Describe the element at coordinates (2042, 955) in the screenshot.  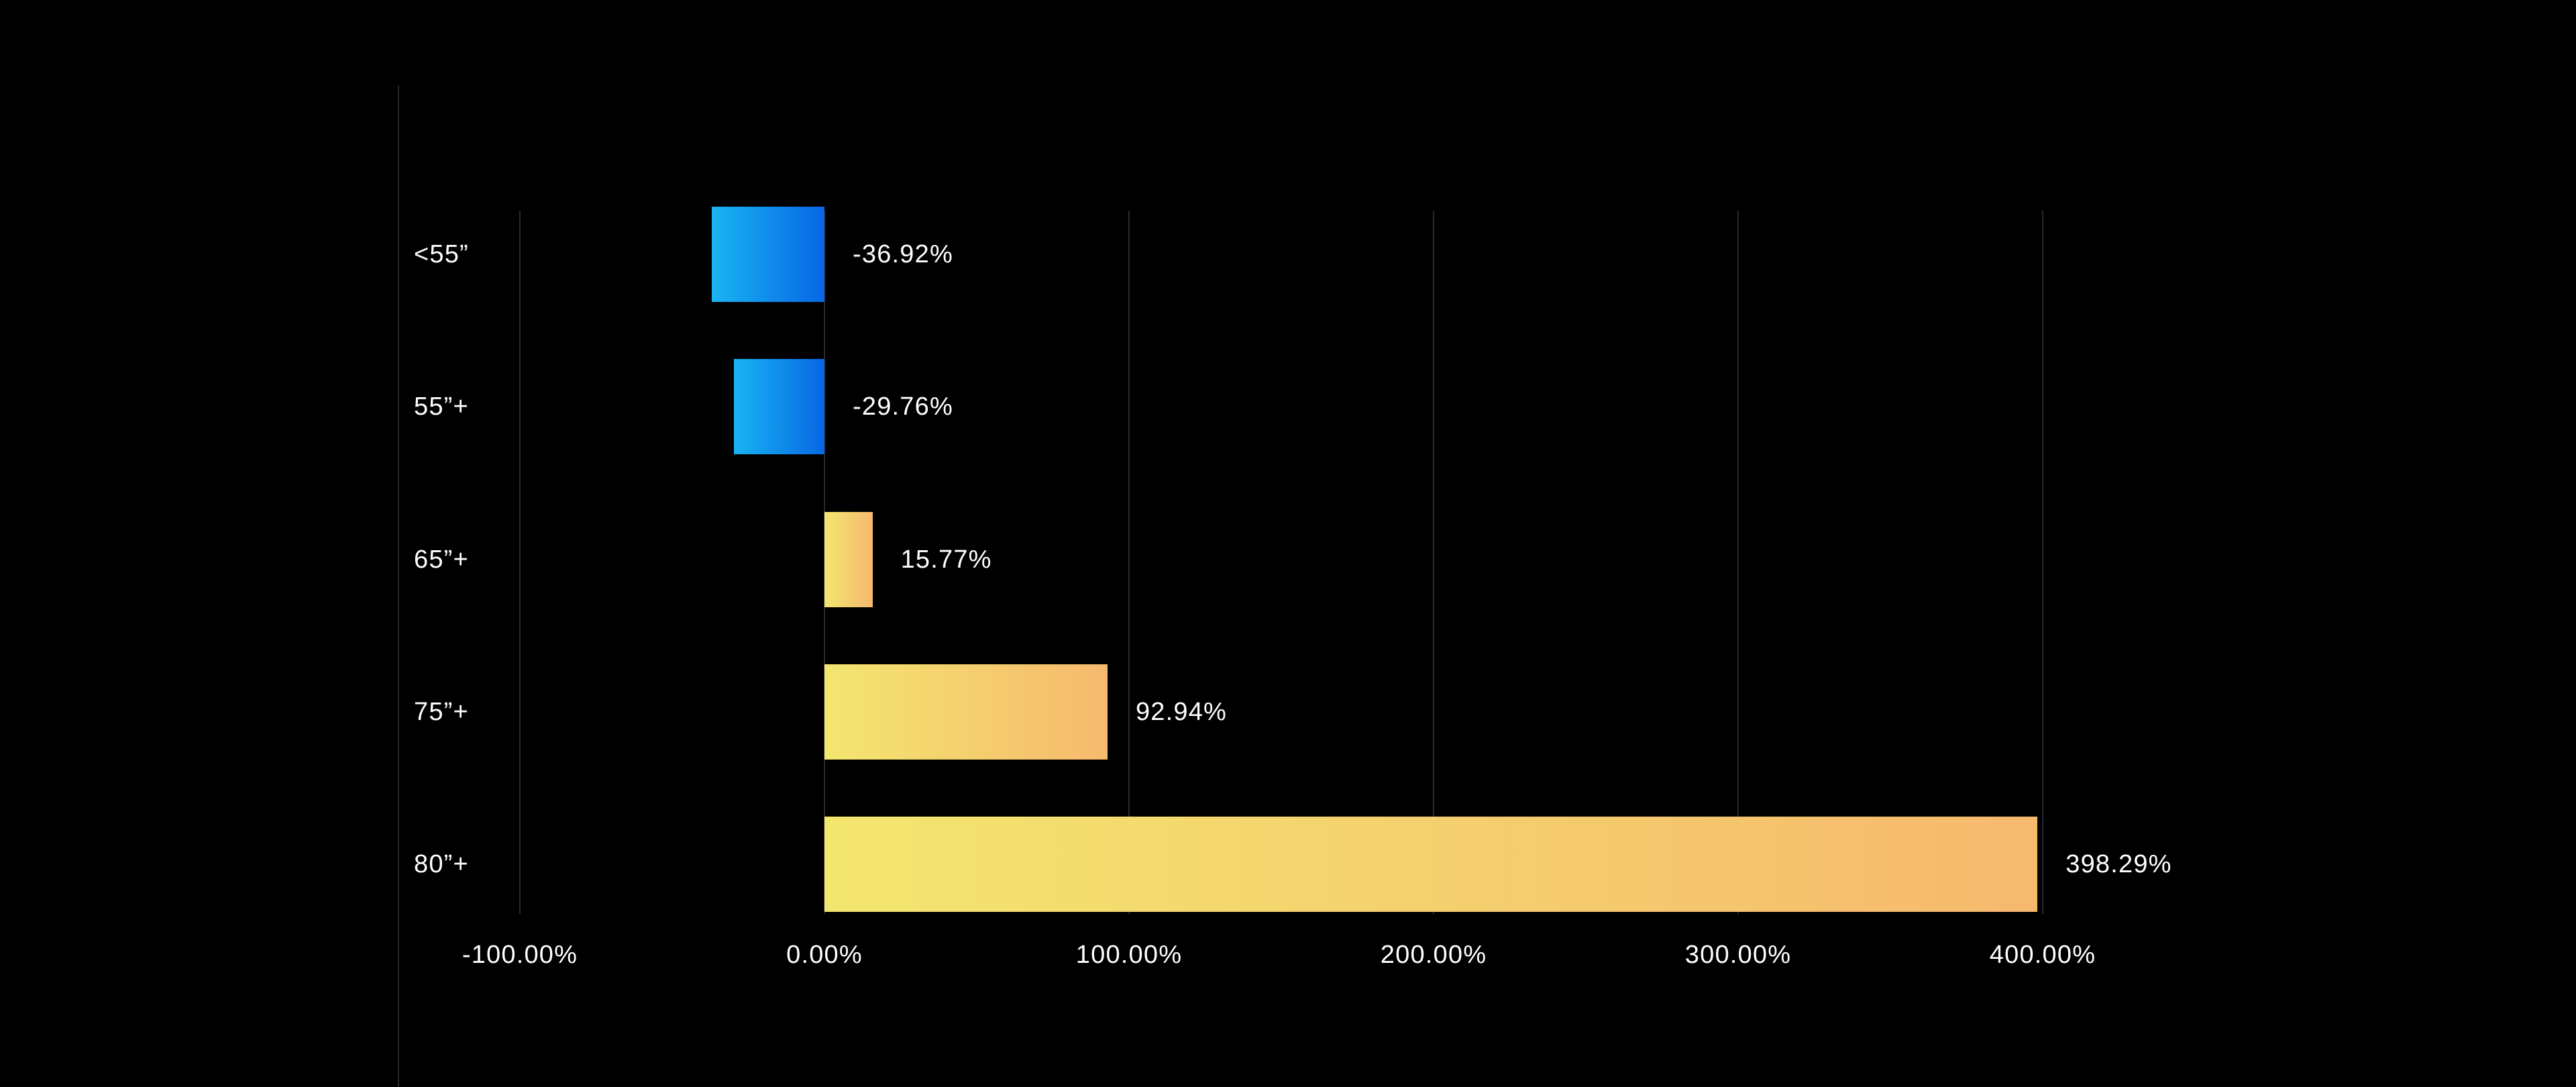
I see `x-axis-tick-label: 400.00%` at that location.